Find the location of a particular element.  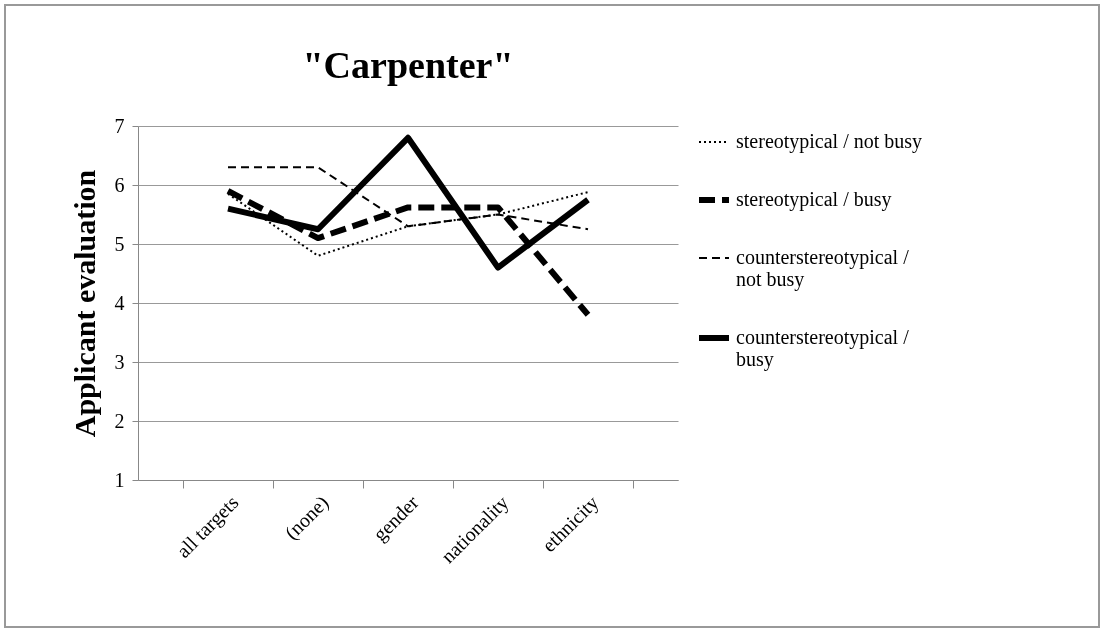

y-tick-label: 2 is located at coordinates (119, 420).